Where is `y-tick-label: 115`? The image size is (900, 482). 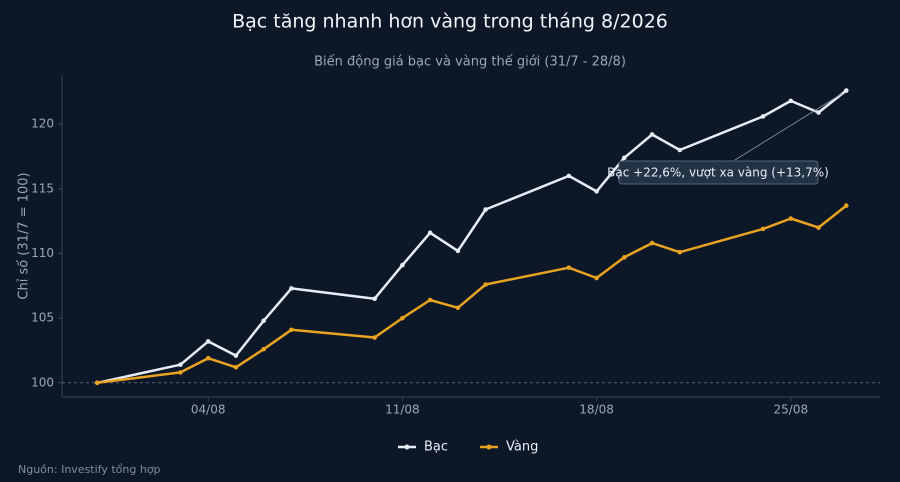 y-tick-label: 115 is located at coordinates (42, 188).